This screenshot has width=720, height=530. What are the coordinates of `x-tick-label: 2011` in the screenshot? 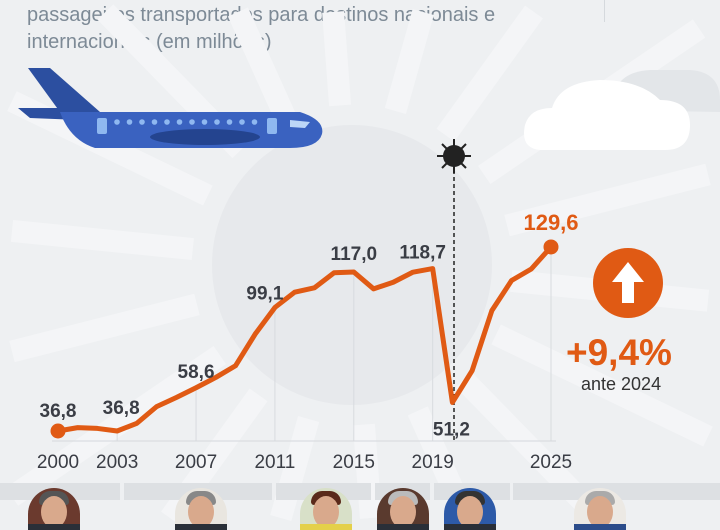 It's located at (274, 462).